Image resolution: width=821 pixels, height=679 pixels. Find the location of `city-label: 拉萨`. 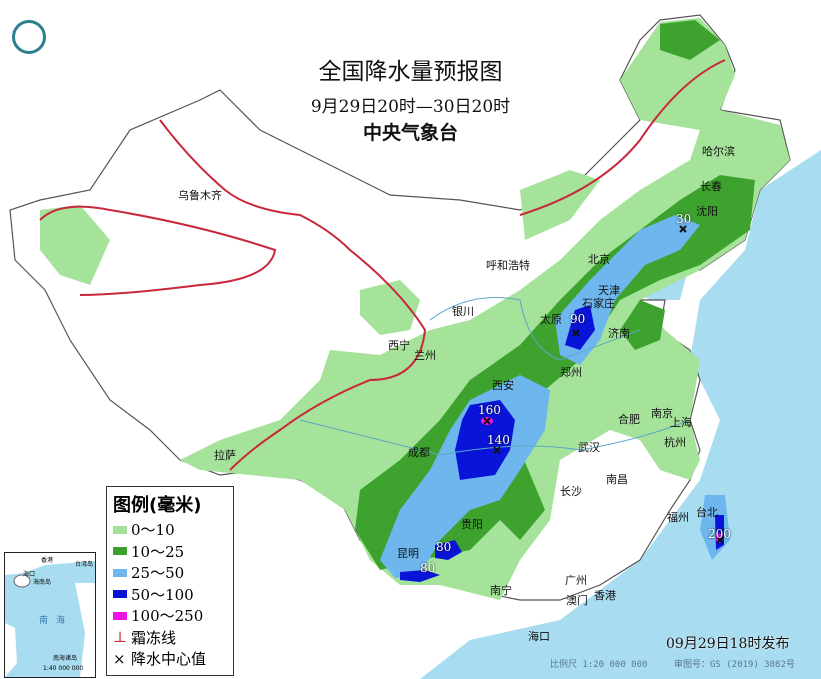

city-label: 拉萨 is located at coordinates (225, 455).